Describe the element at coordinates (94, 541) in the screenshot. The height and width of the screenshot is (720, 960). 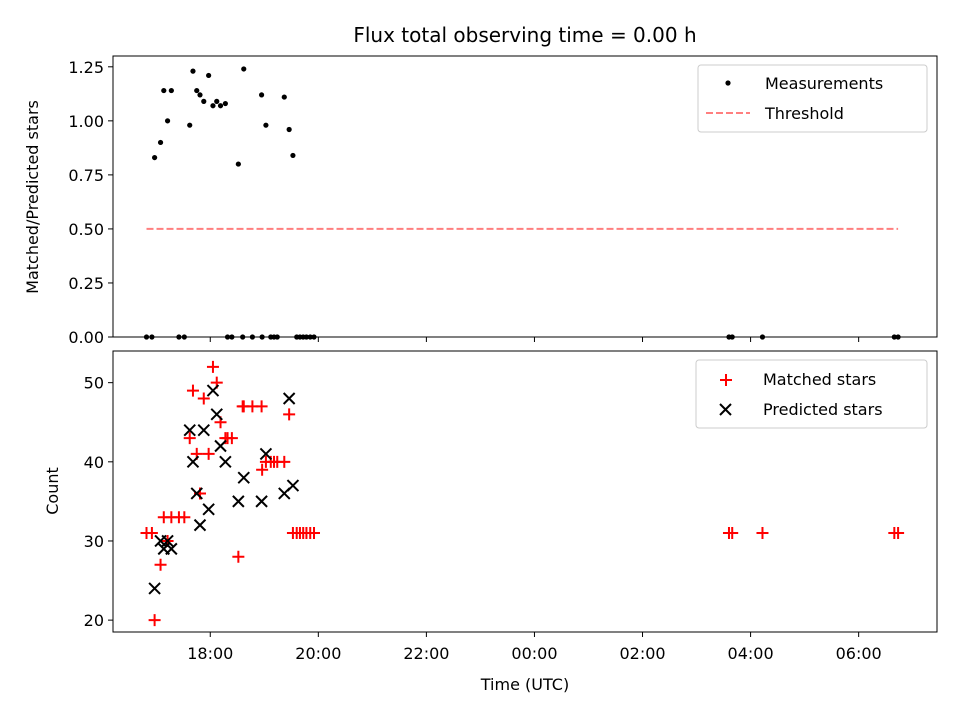
I see `bottom-y-tick-label: 30` at that location.